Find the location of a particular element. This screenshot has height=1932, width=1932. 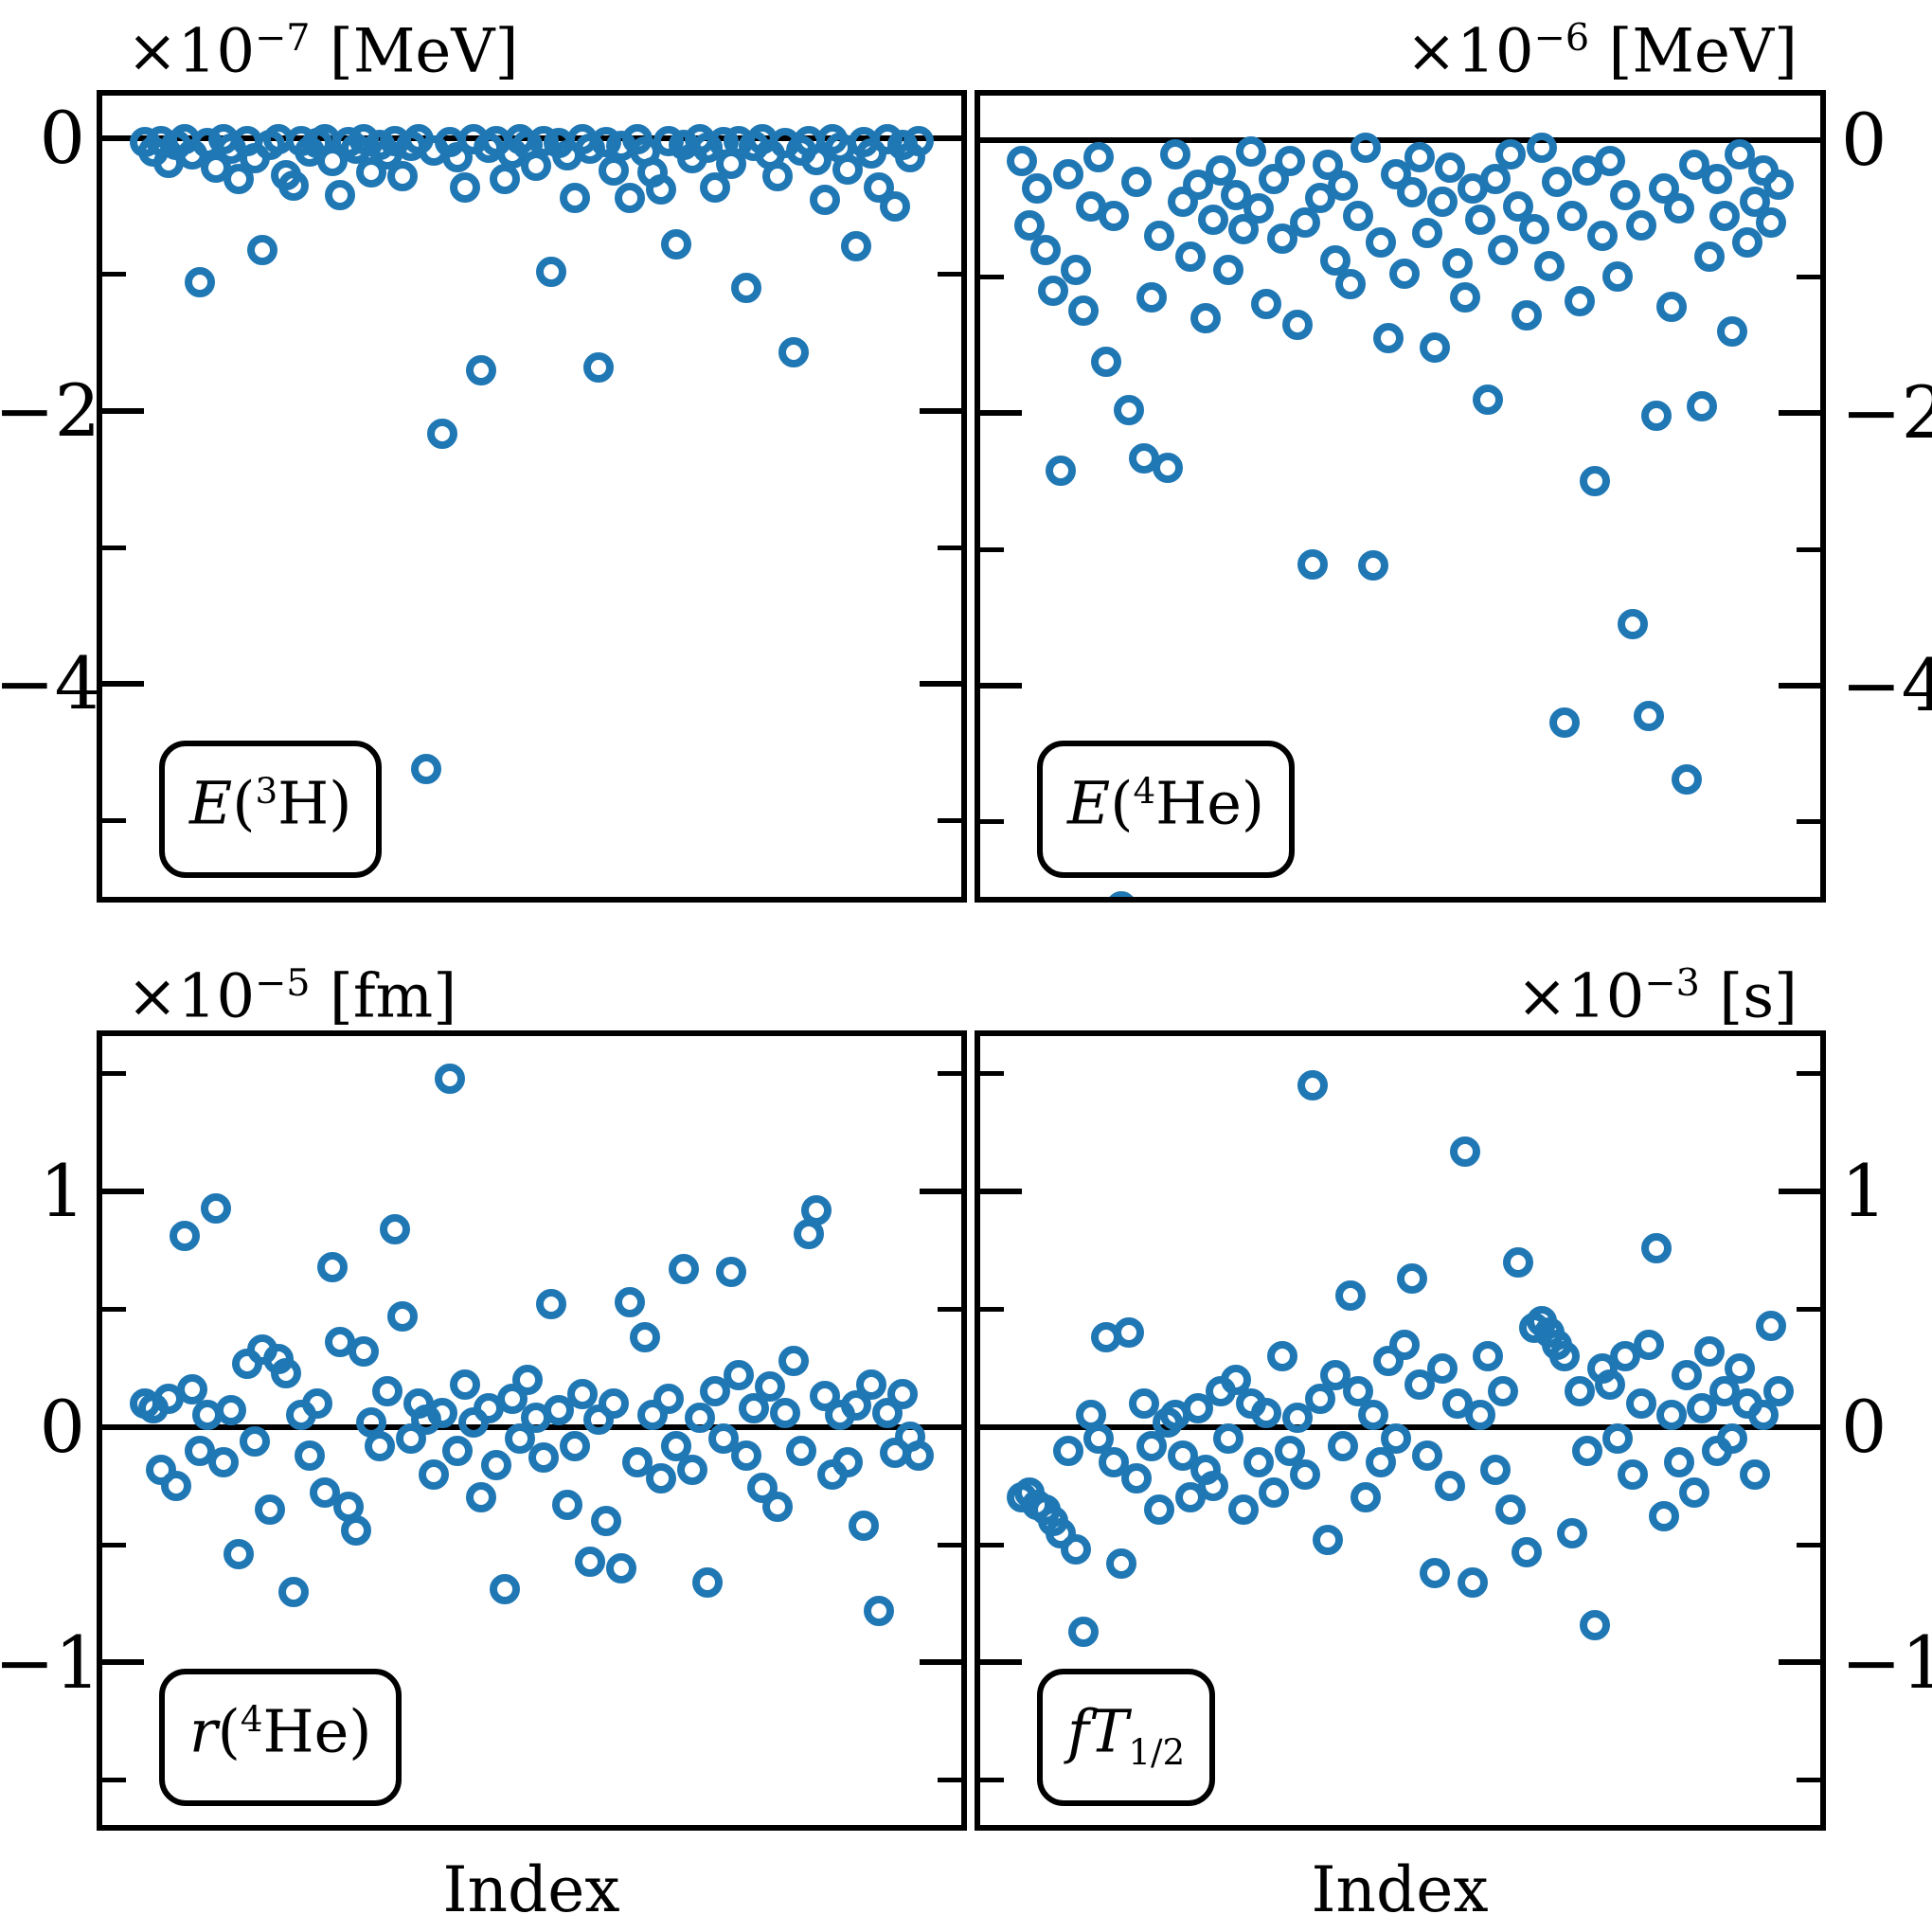

label-symbol: r is located at coordinates (203, 1731).